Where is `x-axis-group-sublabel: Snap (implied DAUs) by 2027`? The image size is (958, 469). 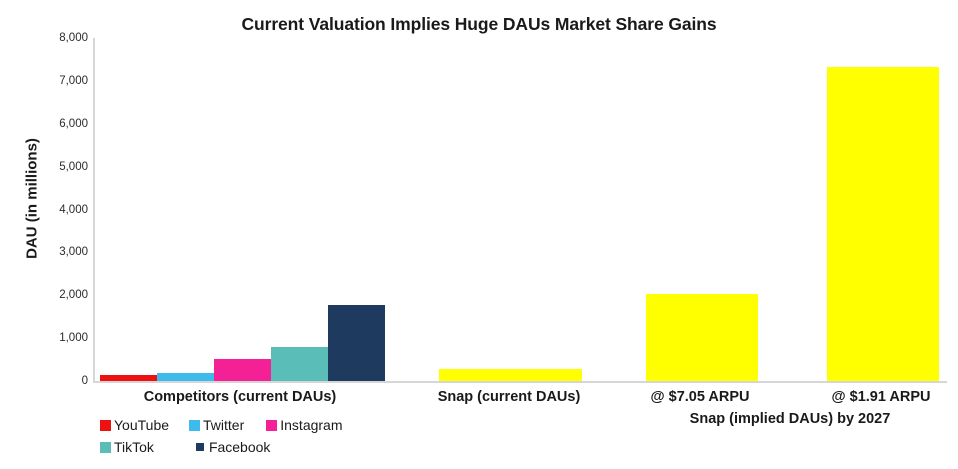
x-axis-group-sublabel: Snap (implied DAUs) by 2027 is located at coordinates (790, 419).